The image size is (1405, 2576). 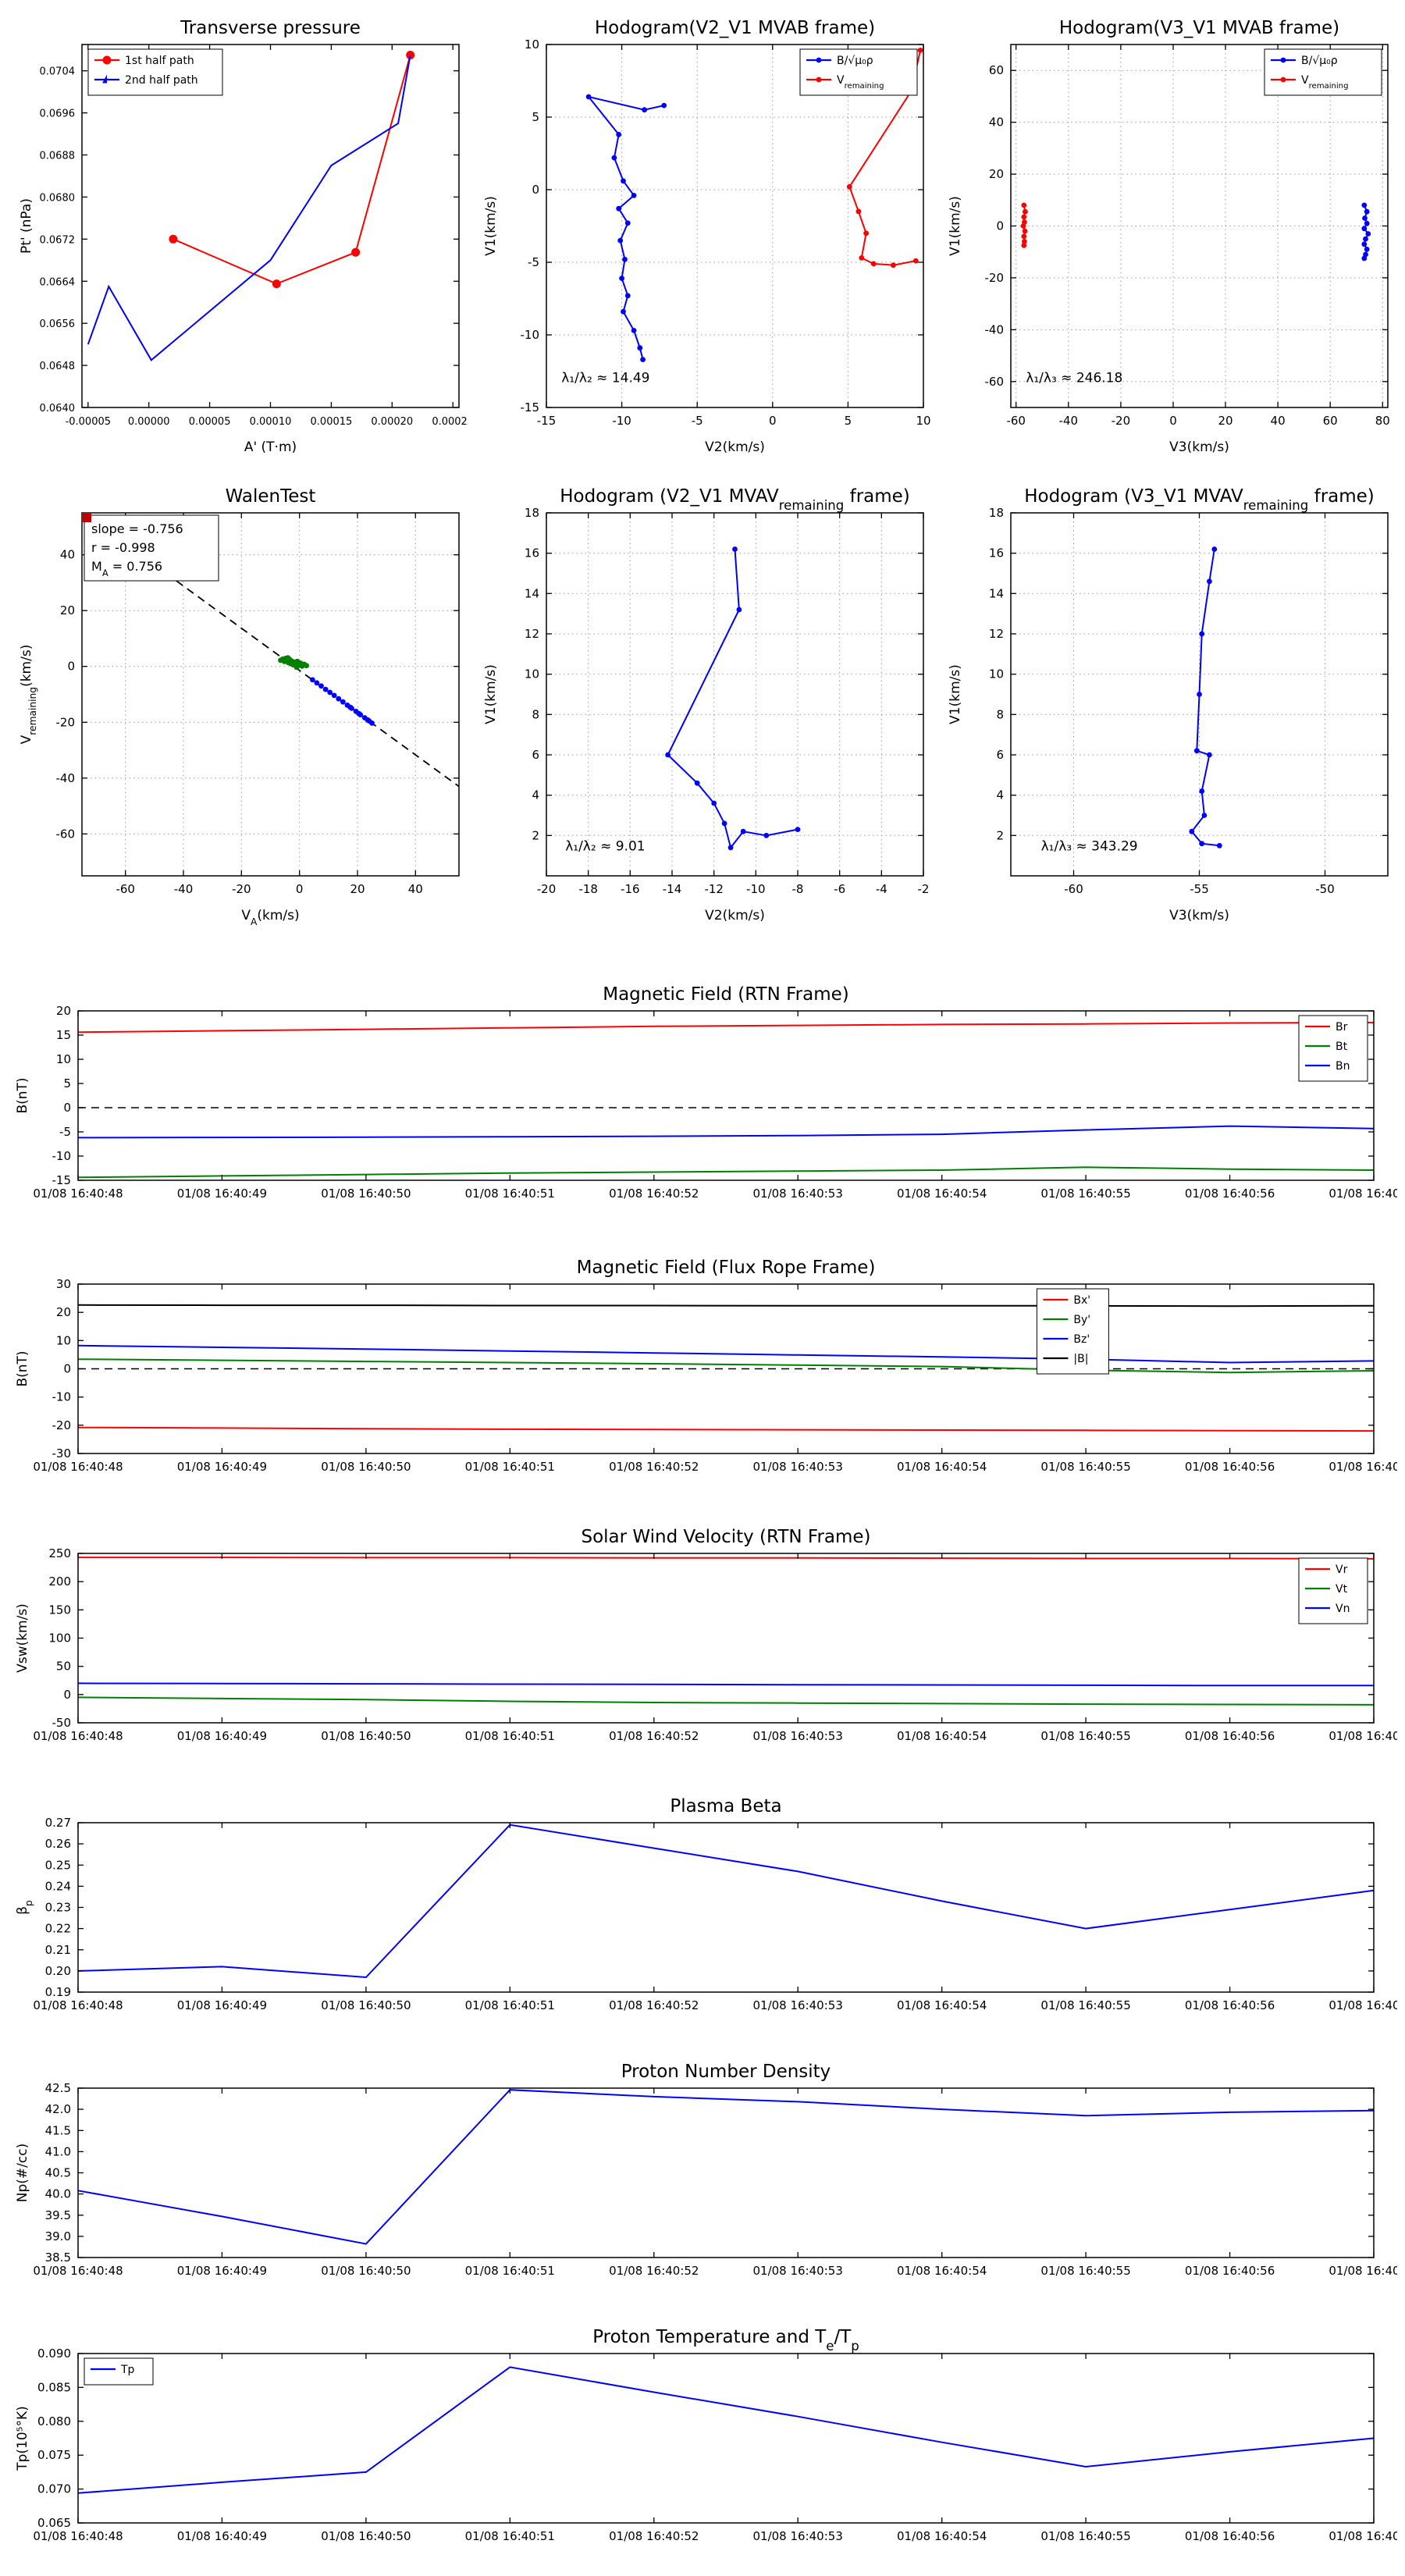 I want to click on svg-text: 39.5, so click(x=58, y=2215).